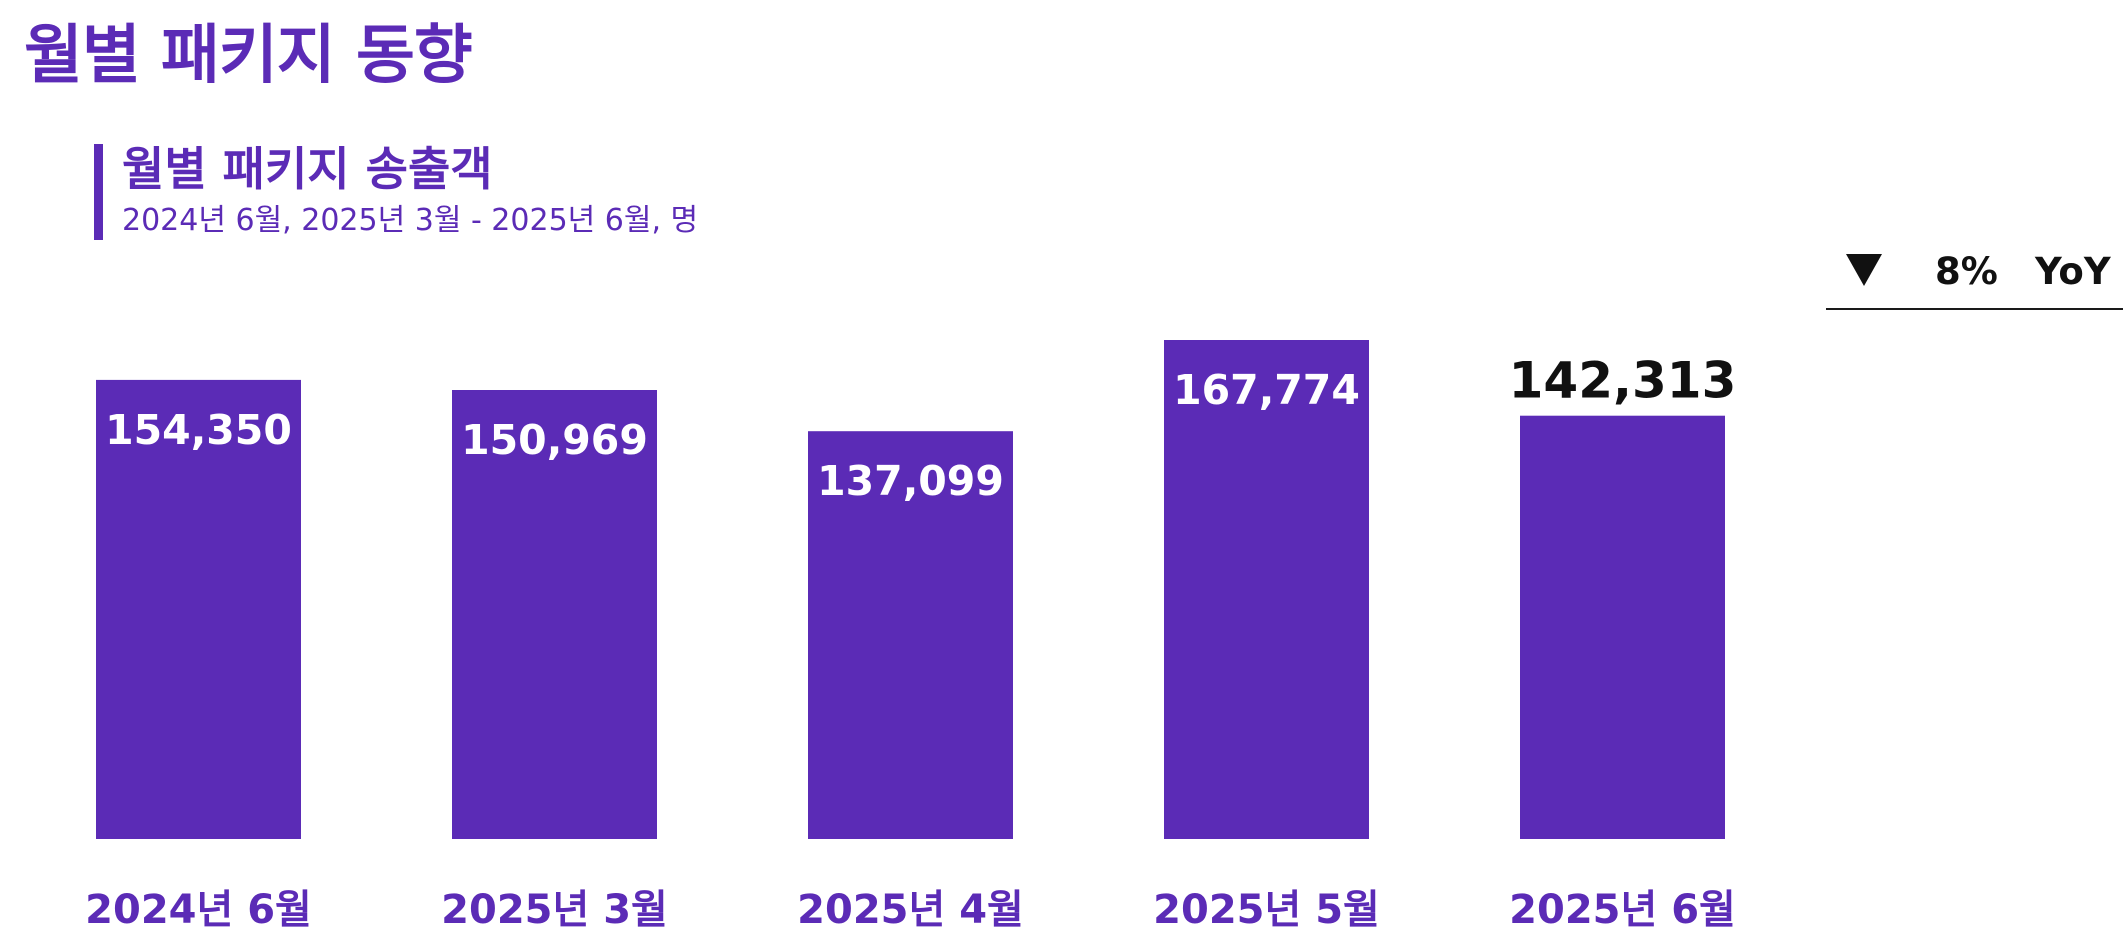 The height and width of the screenshot is (942, 2123). What do you see at coordinates (554, 440) in the screenshot?
I see `bar-value-label-2: 150,969` at bounding box center [554, 440].